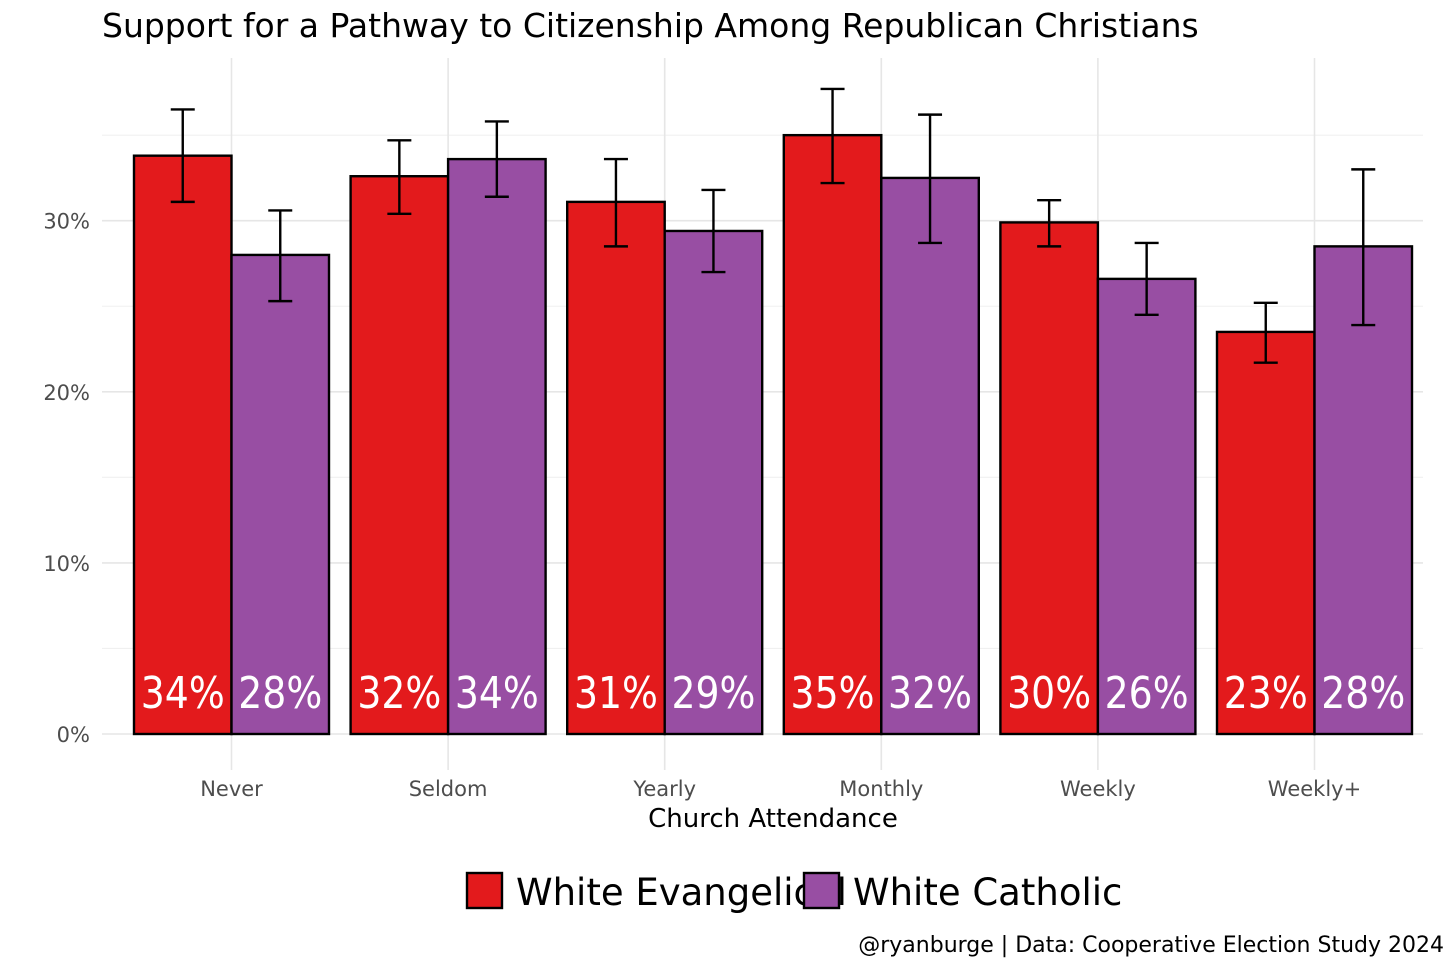 The height and width of the screenshot is (970, 1456). I want to click on data-labels: 34% 32% 31% 35% 30% 23% 28% 34% 29% 32% 26% 28%, so click(773, 693).